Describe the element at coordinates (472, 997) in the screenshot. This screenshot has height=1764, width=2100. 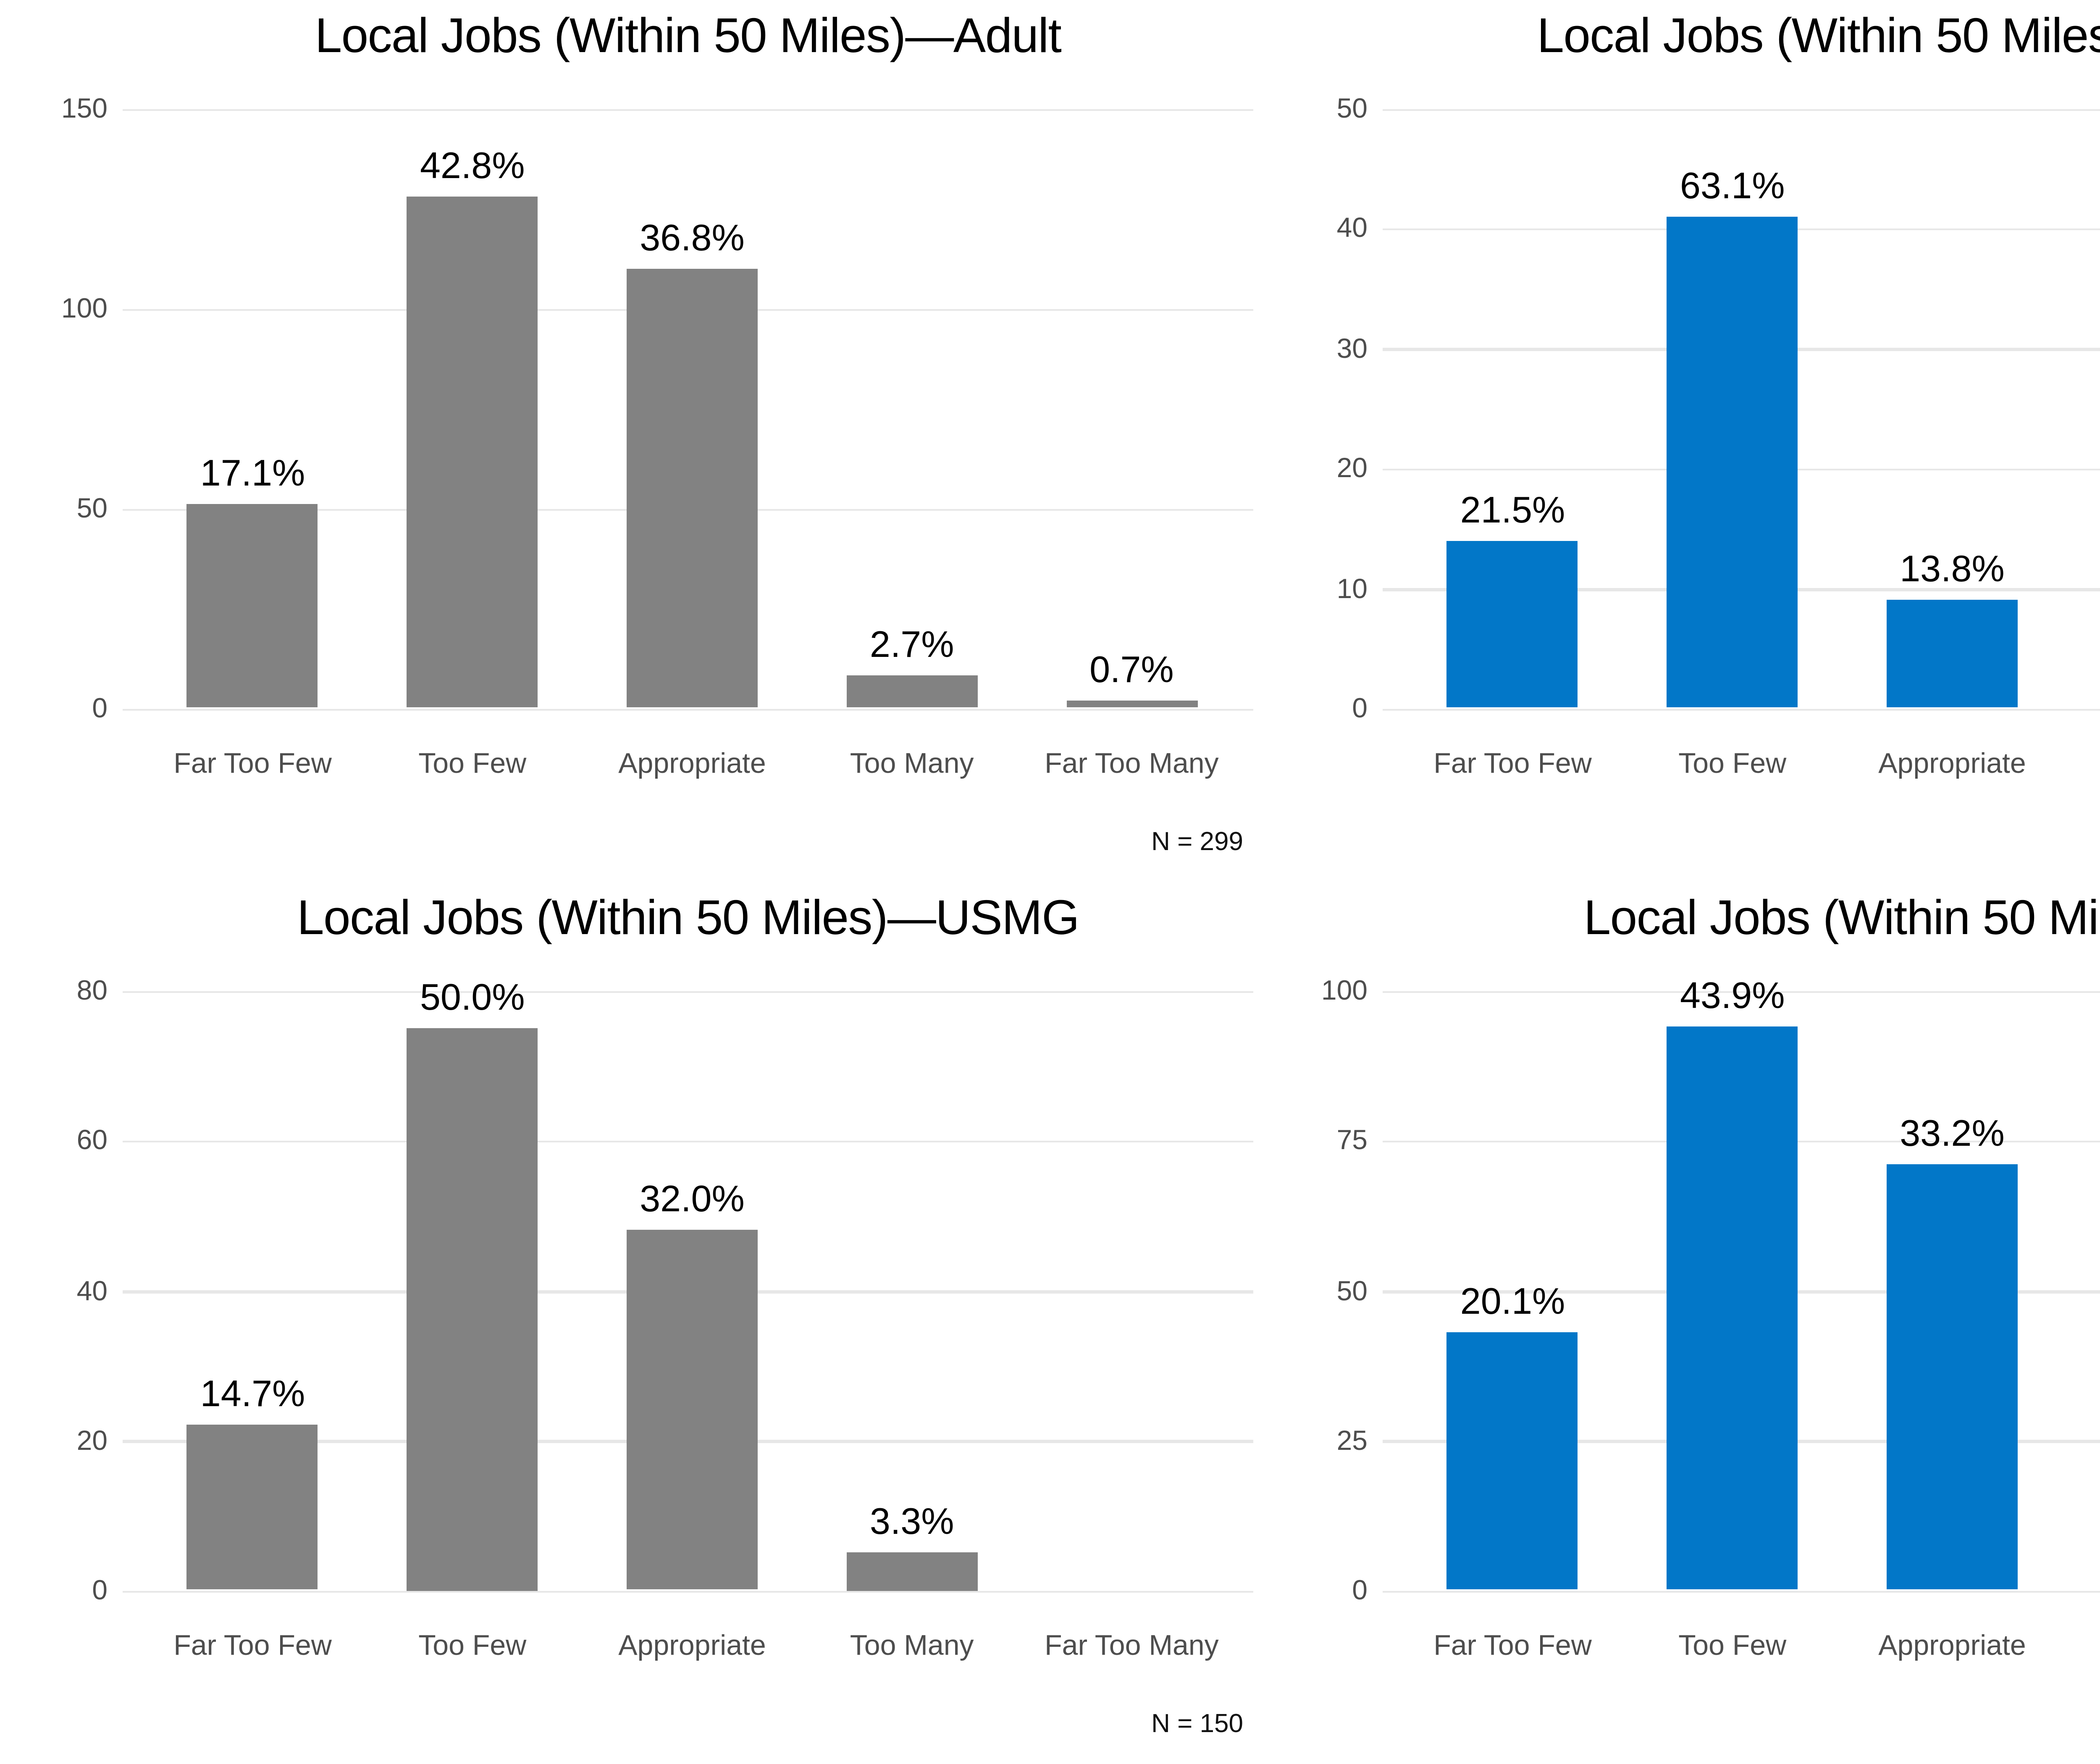
I see `bar-value-label: 50.0%` at that location.